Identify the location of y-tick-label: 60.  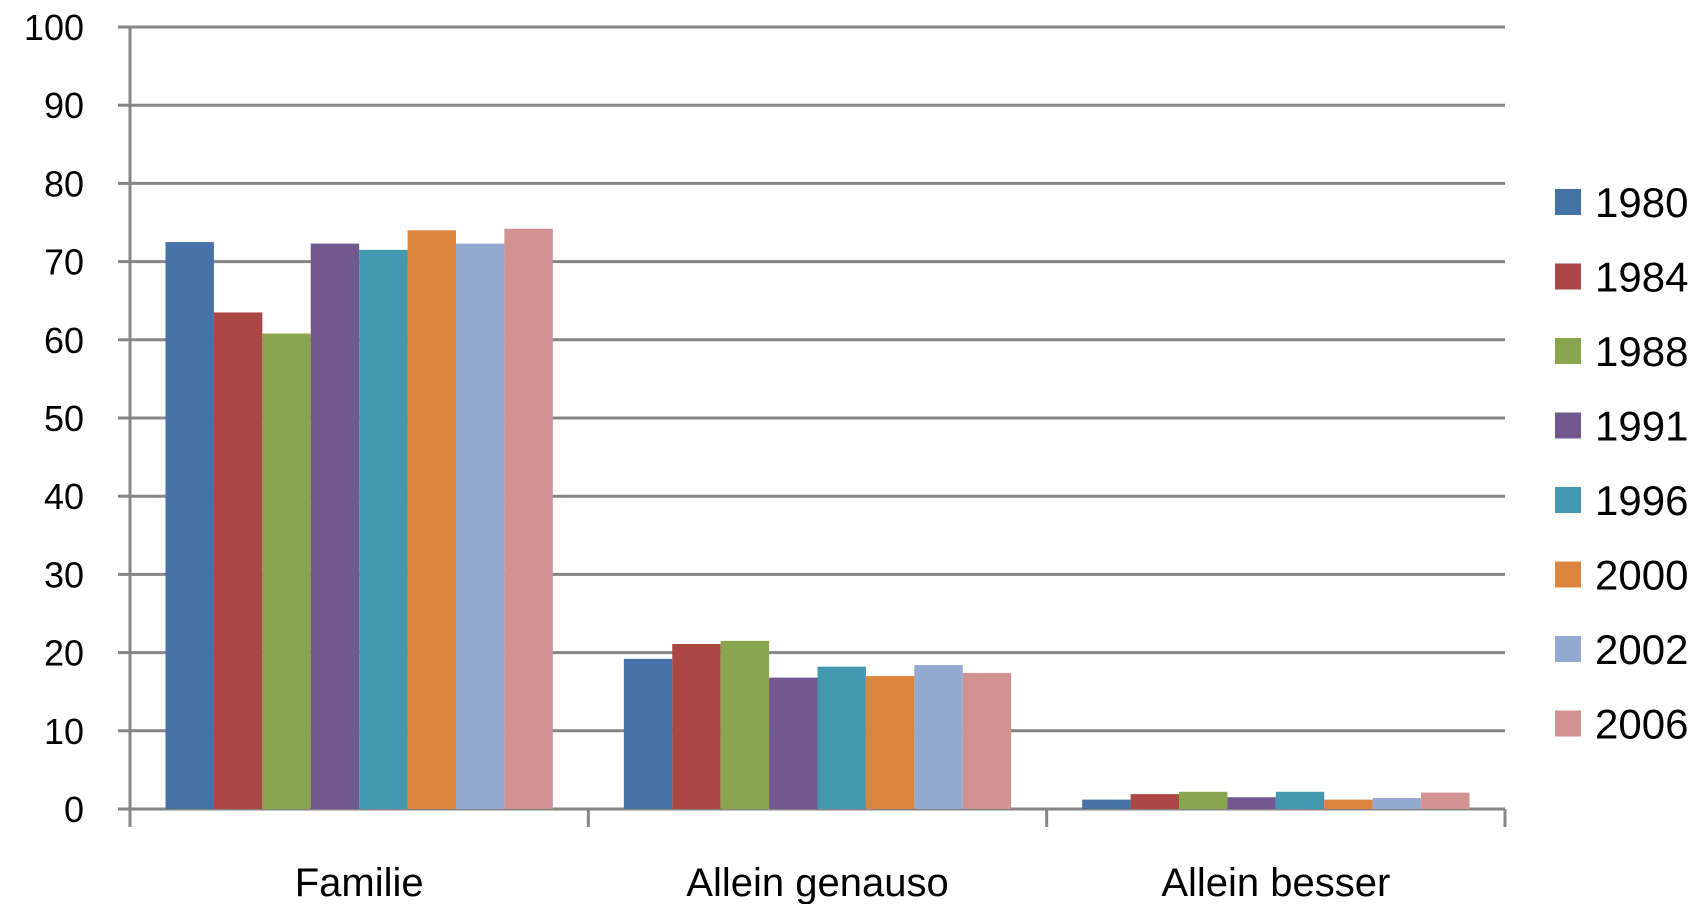
(64, 340).